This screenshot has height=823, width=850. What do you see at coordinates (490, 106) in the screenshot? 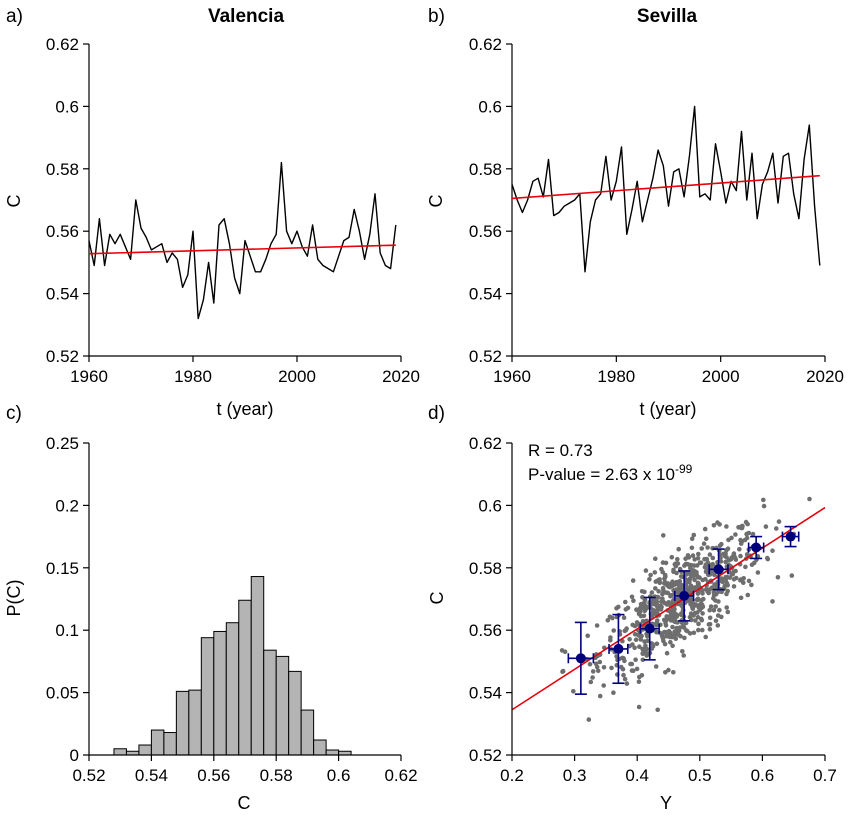
I see `y-tick-label-b: 0.6` at bounding box center [490, 106].